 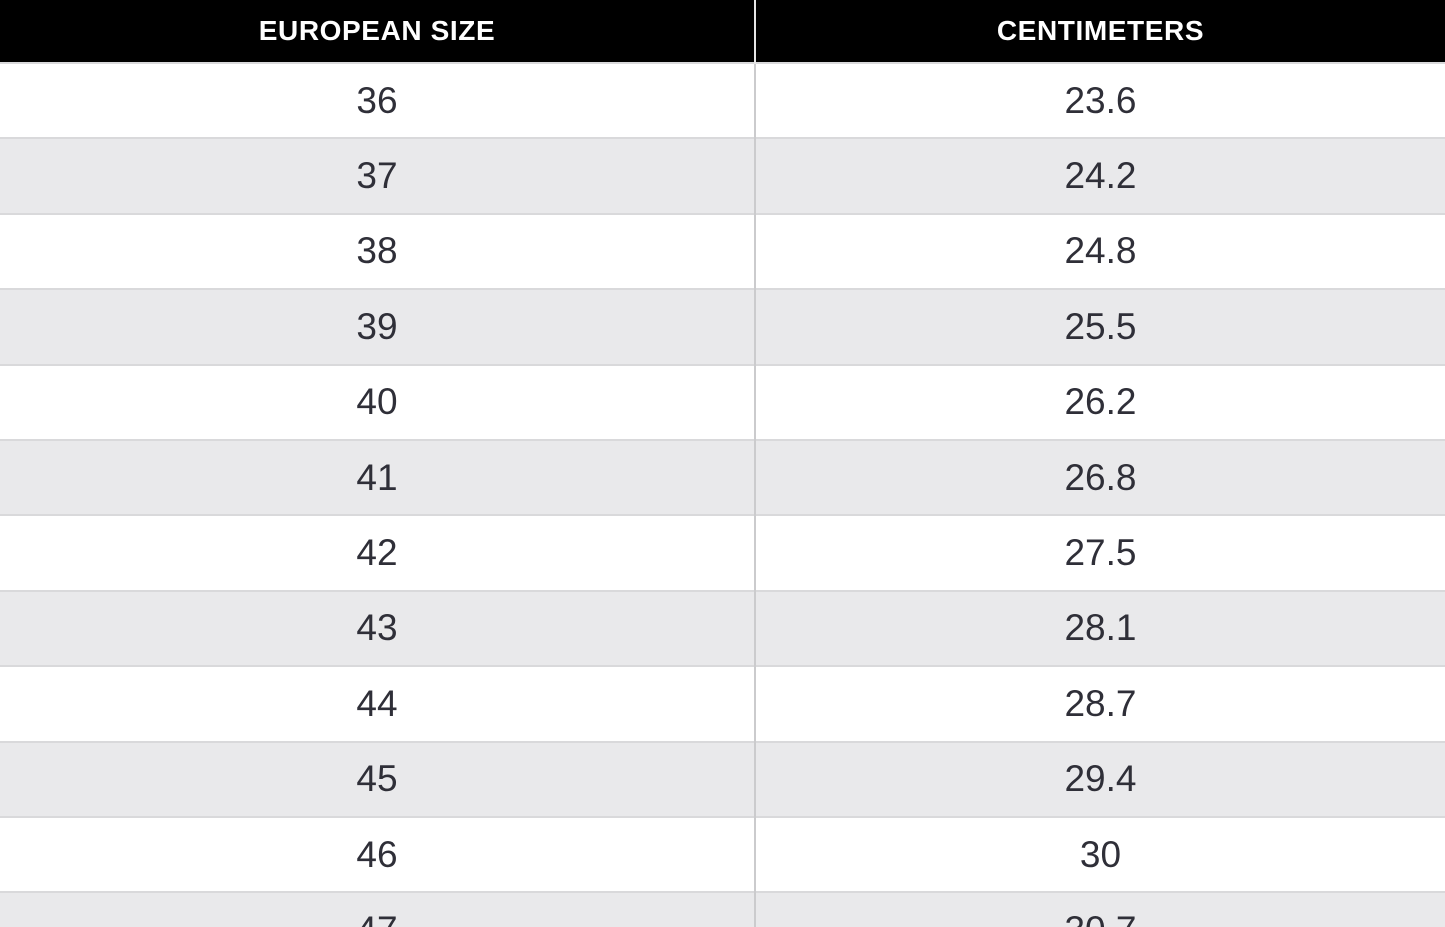 What do you see at coordinates (1099, 909) in the screenshot?
I see `cm-cell: 30.7` at bounding box center [1099, 909].